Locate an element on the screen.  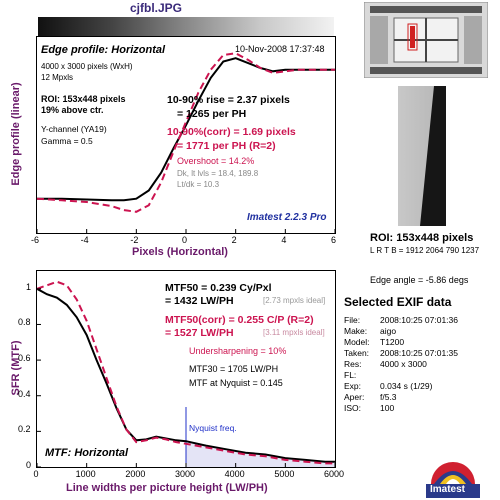
top-x-tick-label: -2 is located at coordinates (134, 240).